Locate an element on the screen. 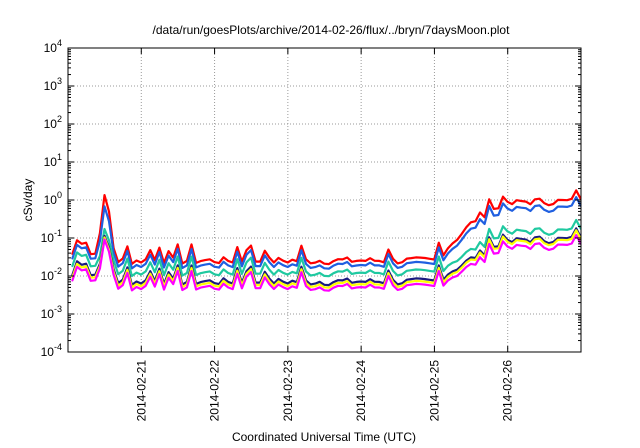  y-tick-label: 10¹ is located at coordinates (53, 160).